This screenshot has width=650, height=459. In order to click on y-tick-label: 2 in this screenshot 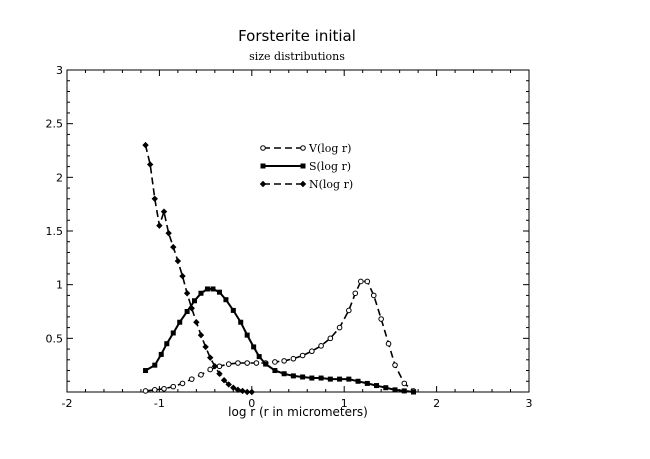, I will do `click(59, 177)`.